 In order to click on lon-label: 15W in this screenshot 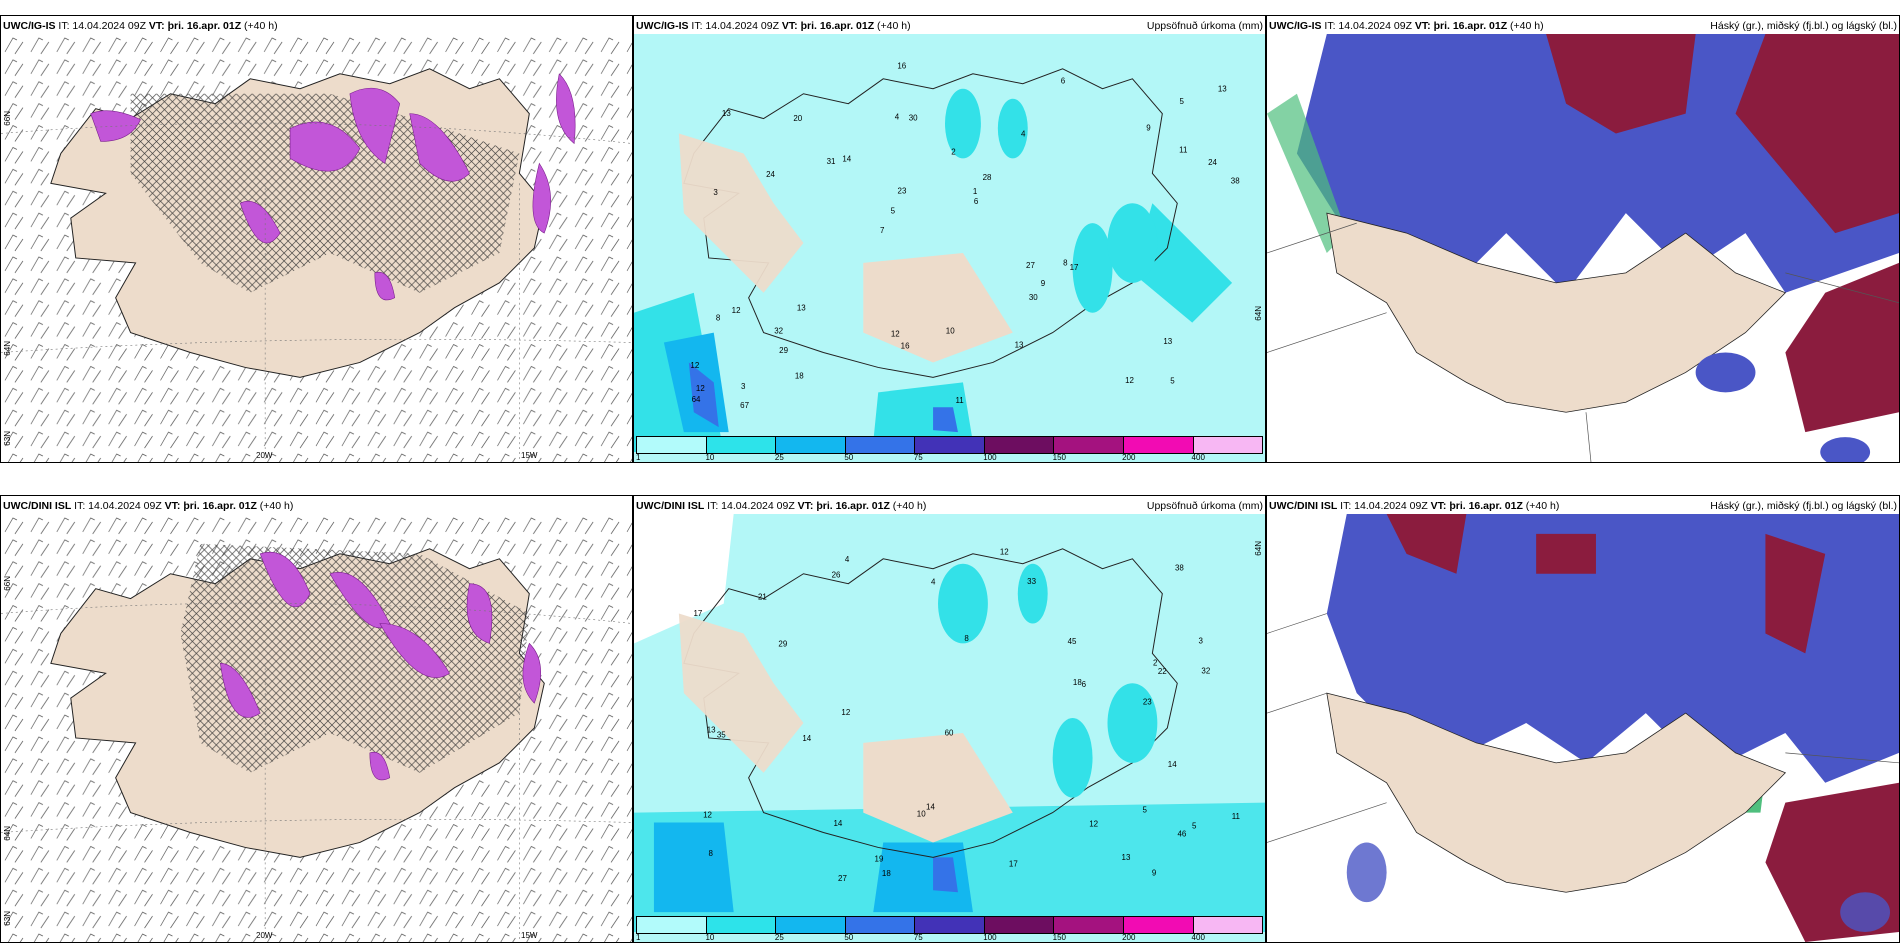, I will do `click(529, 455)`.